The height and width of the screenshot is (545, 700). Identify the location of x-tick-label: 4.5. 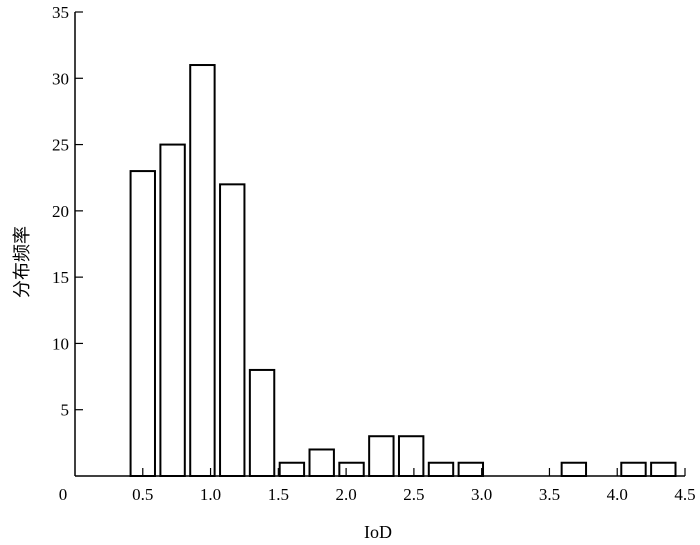
(684, 494).